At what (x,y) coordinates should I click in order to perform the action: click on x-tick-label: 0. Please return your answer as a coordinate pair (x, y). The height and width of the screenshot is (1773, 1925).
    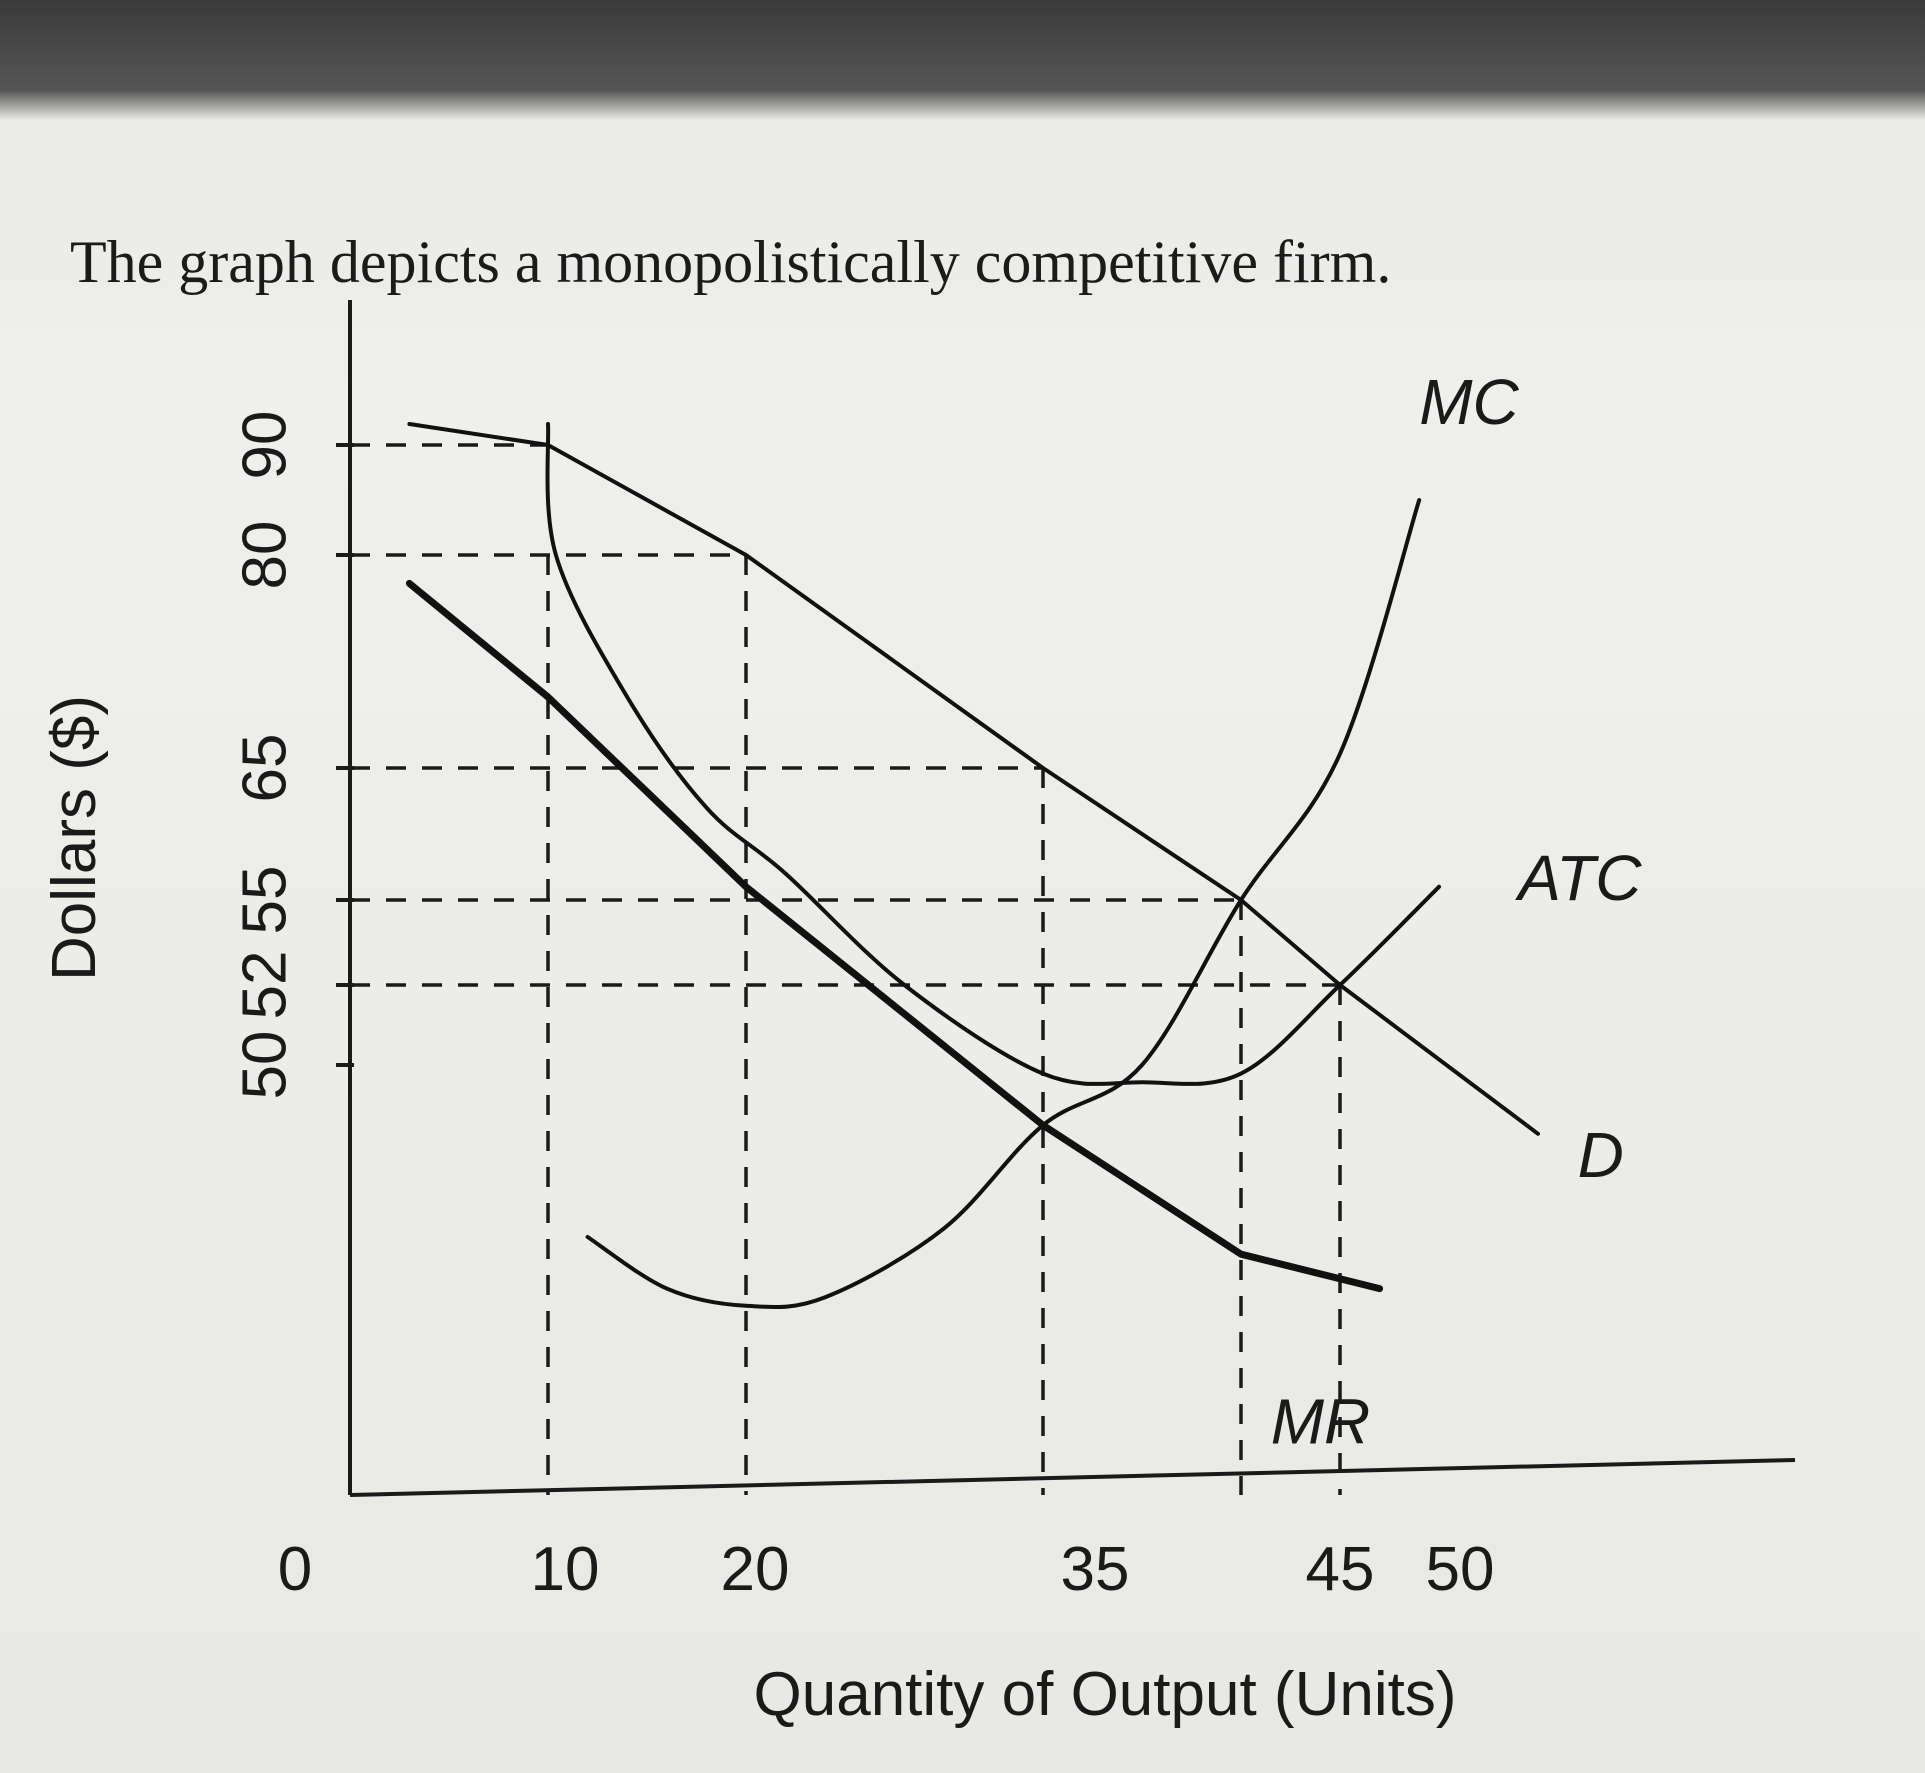
    Looking at the image, I should click on (295, 1569).